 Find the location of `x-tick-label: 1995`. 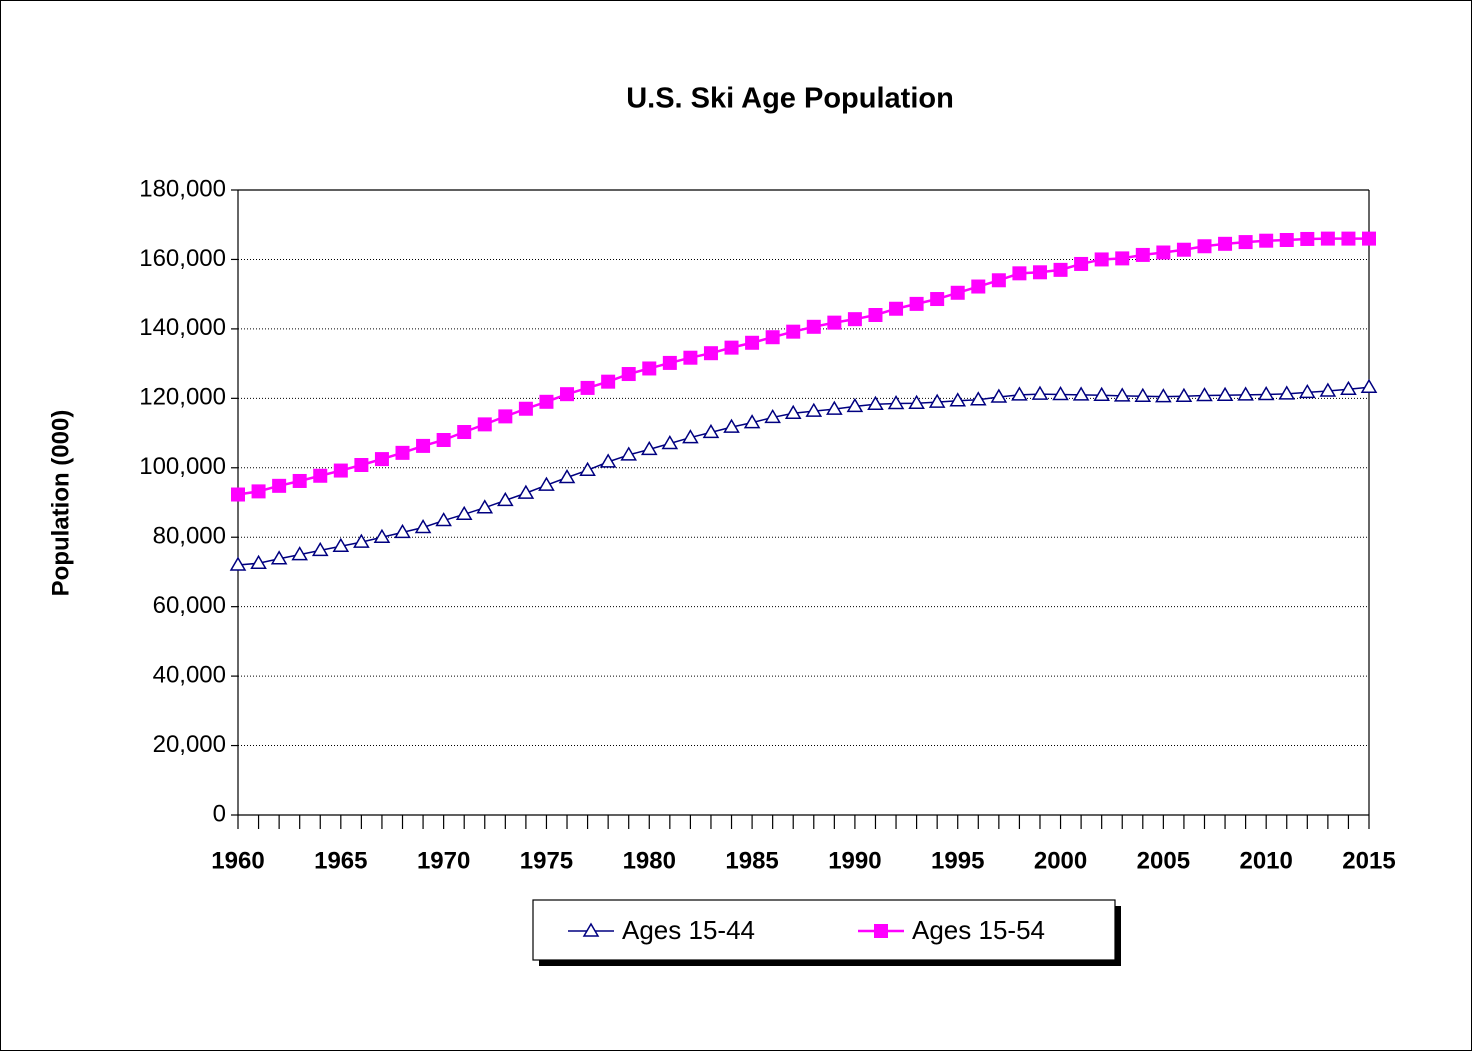

x-tick-label: 1995 is located at coordinates (957, 860).